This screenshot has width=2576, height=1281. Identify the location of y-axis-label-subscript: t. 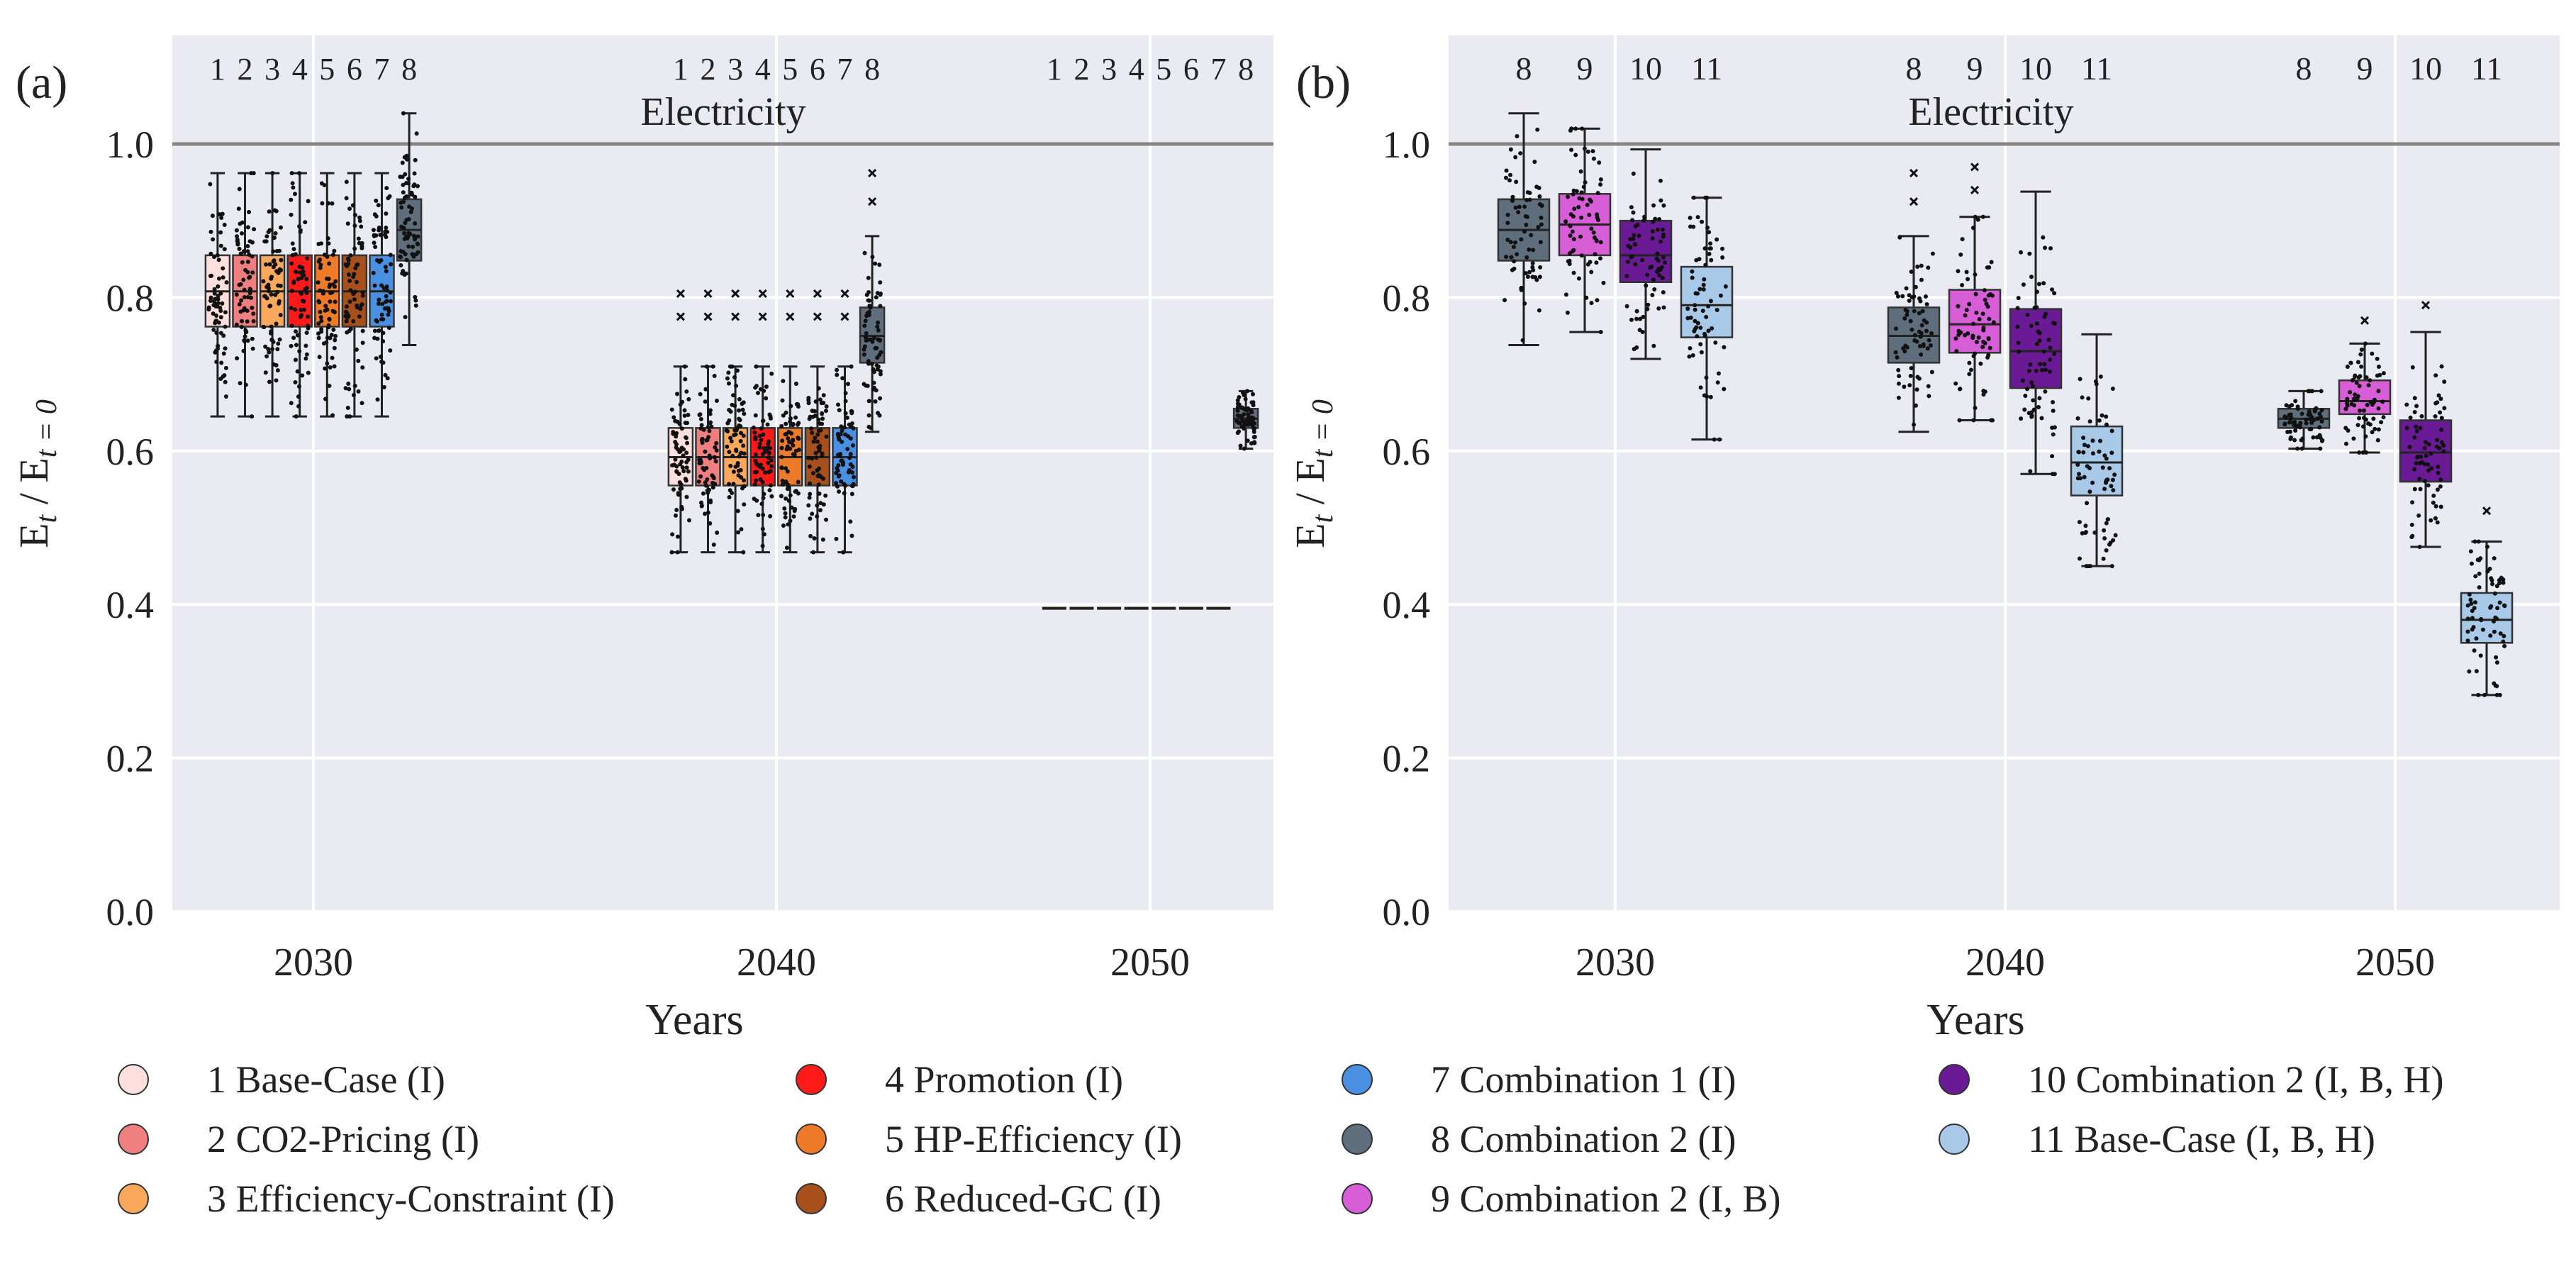
(1323, 518).